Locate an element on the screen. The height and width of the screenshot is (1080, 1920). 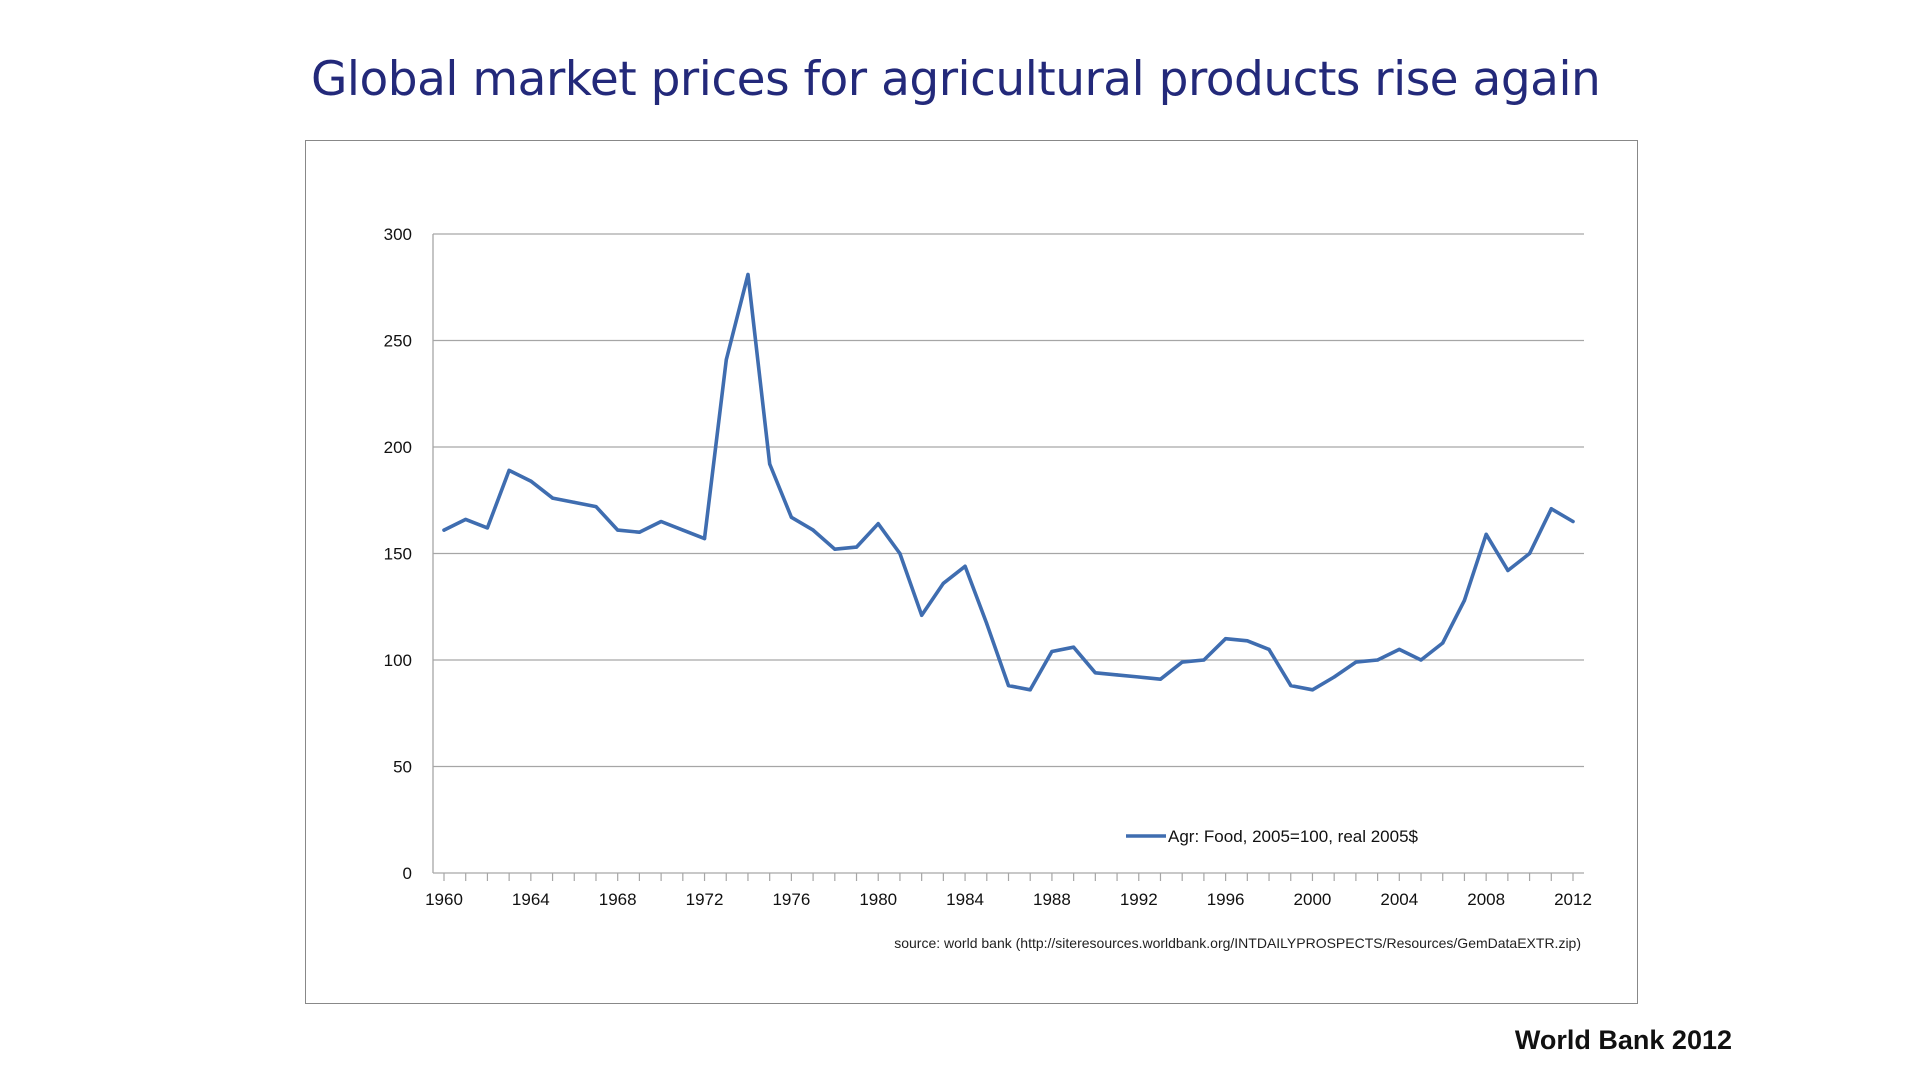
x-tick-label: 1972 is located at coordinates (705, 899).